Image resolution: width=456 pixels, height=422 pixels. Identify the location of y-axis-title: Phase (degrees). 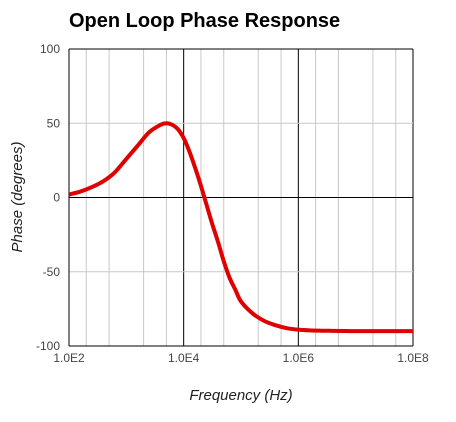
(17, 197).